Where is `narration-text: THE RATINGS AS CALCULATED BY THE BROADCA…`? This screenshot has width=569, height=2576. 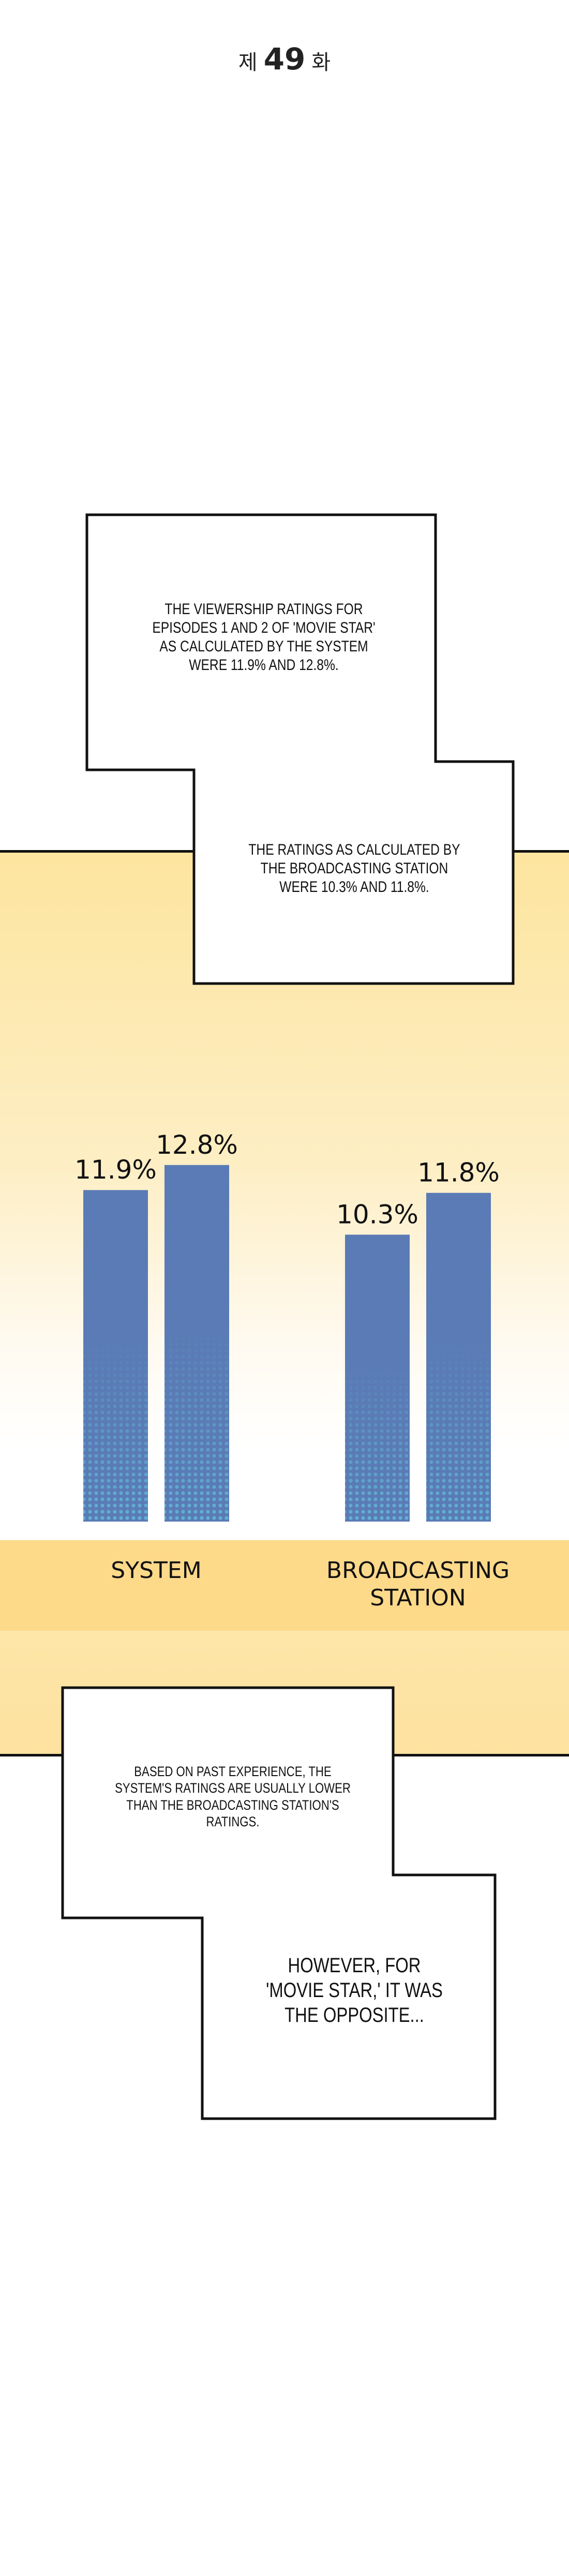 narration-text: THE RATINGS AS CALCULATED BY THE BROADCA… is located at coordinates (354, 868).